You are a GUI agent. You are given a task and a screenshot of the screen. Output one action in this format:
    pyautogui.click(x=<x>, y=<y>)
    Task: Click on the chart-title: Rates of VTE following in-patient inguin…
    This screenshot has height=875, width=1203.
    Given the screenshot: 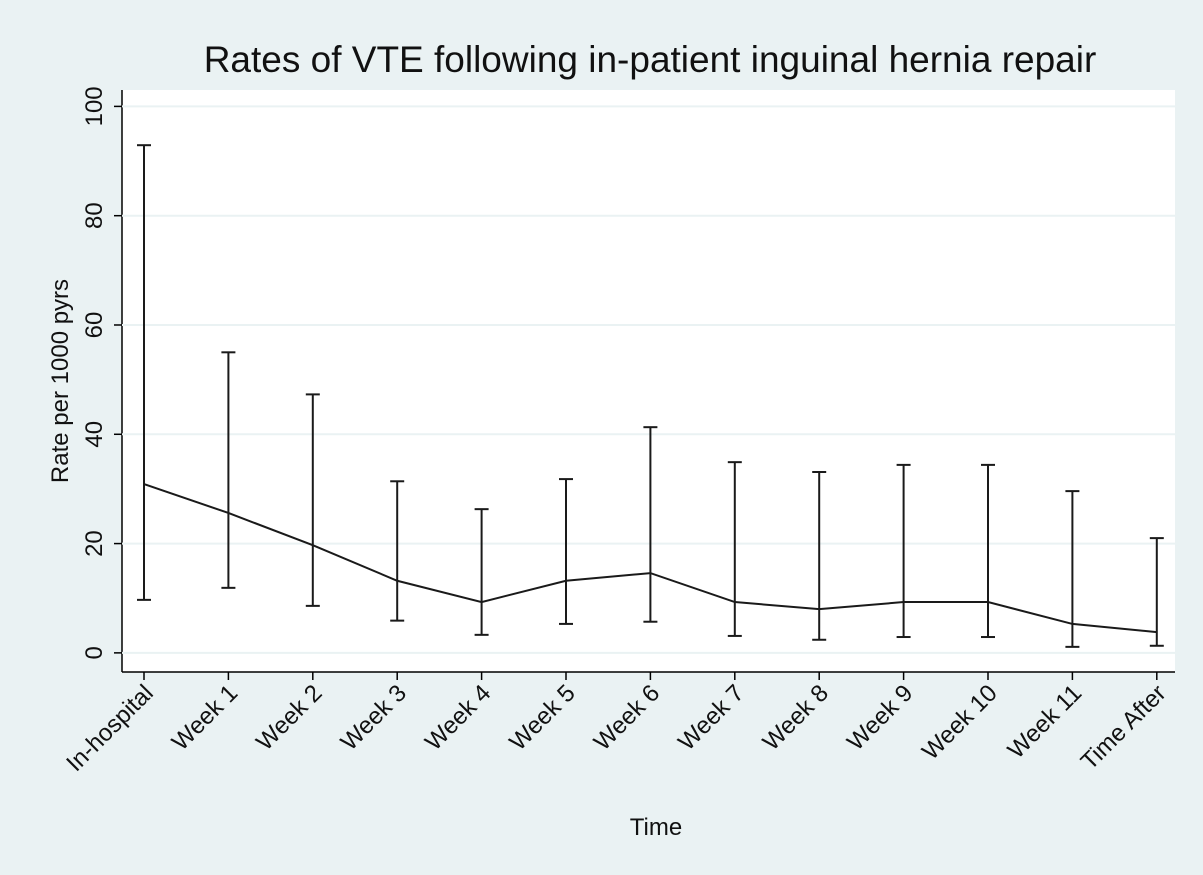 What is the action you would take?
    pyautogui.click(x=650, y=59)
    